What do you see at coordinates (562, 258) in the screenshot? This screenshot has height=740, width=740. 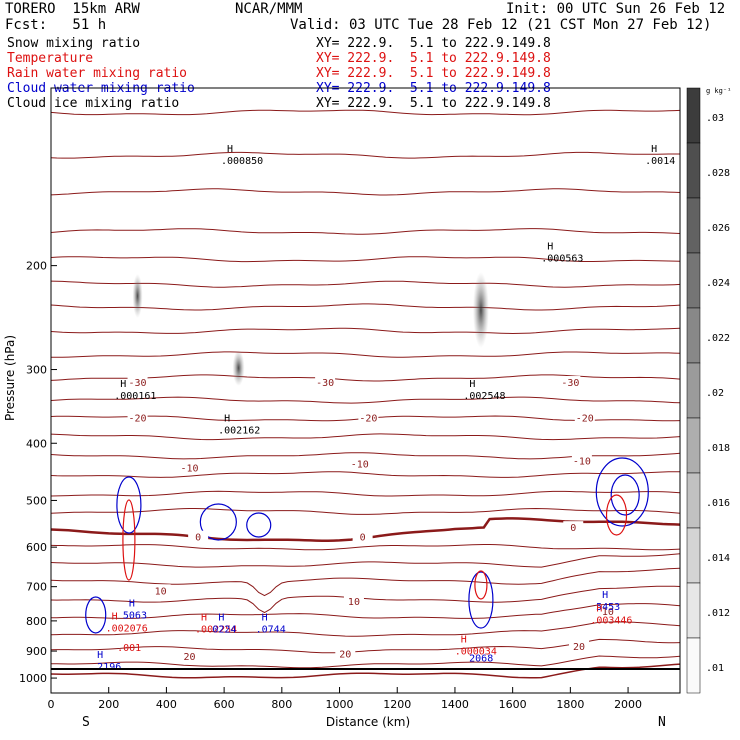 I see `max-value: .000563` at bounding box center [562, 258].